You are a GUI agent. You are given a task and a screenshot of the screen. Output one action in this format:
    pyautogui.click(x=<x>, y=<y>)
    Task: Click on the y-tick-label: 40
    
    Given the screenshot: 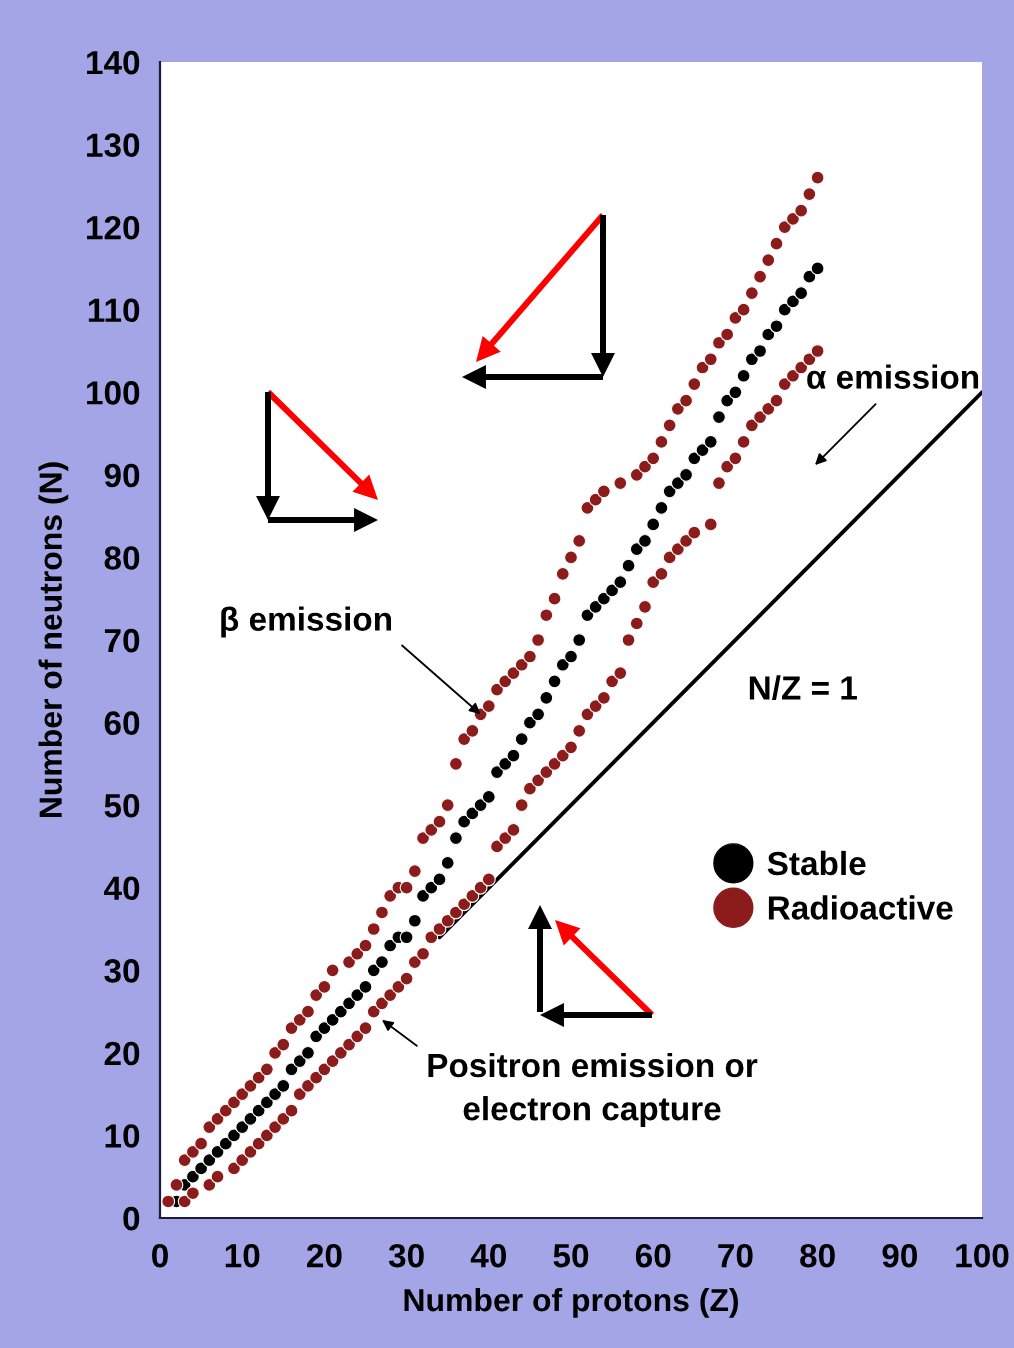 What is the action you would take?
    pyautogui.click(x=121, y=888)
    